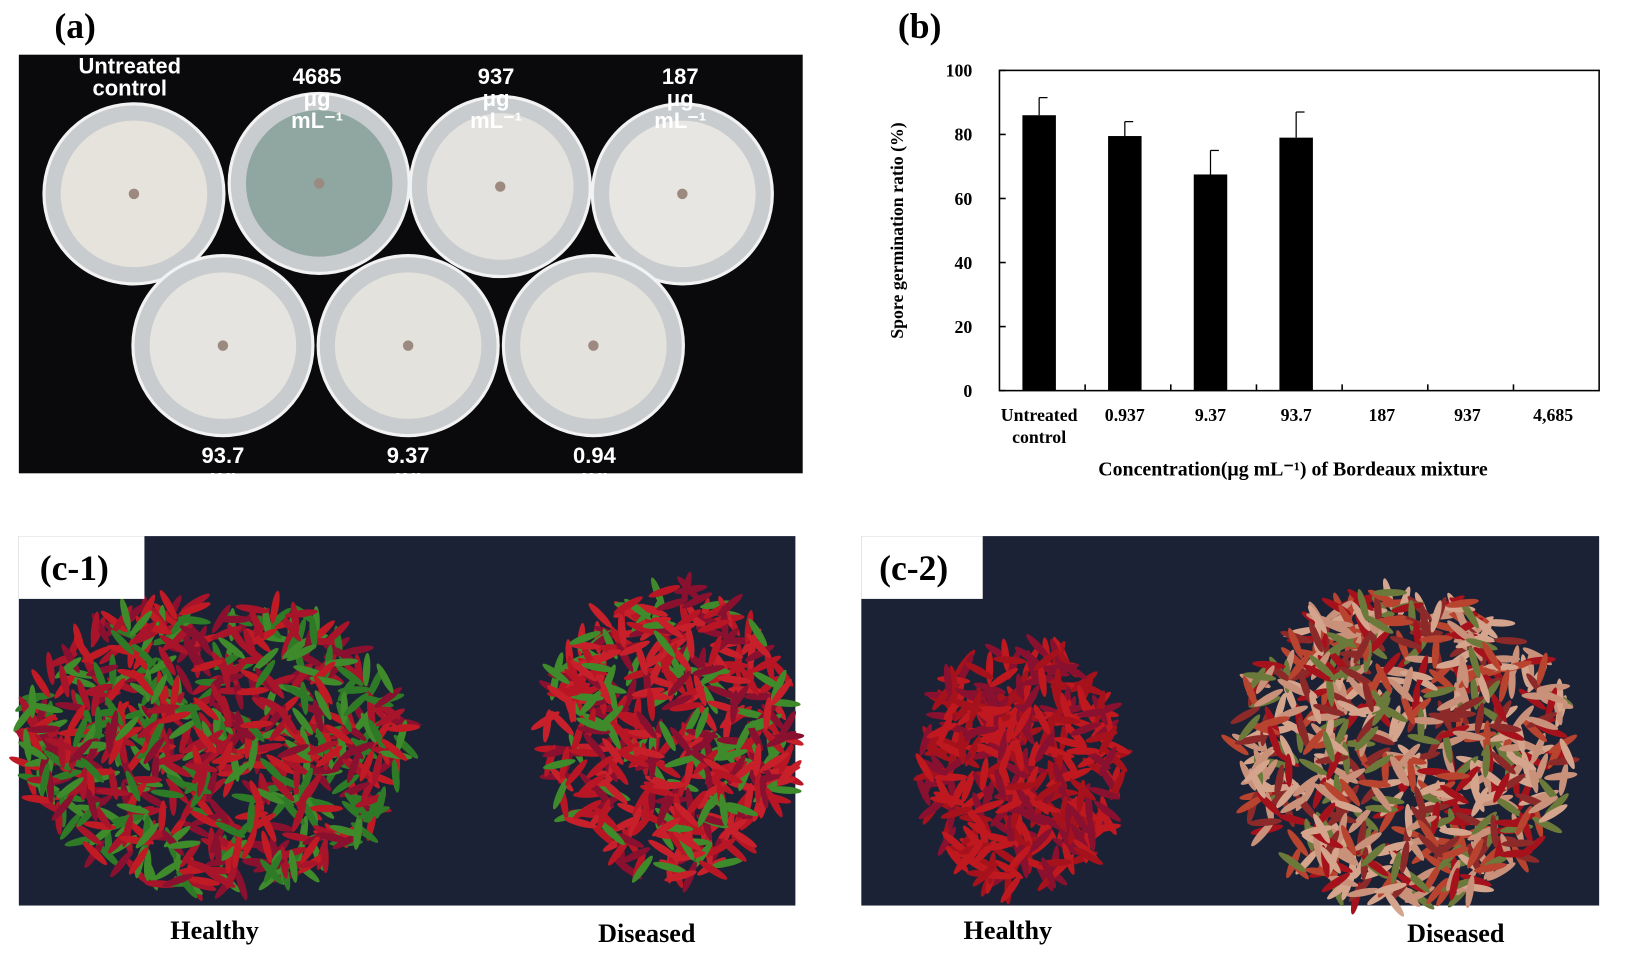 The image size is (1641, 955). What do you see at coordinates (682, 194) in the screenshot?
I see `plate-center` at bounding box center [682, 194].